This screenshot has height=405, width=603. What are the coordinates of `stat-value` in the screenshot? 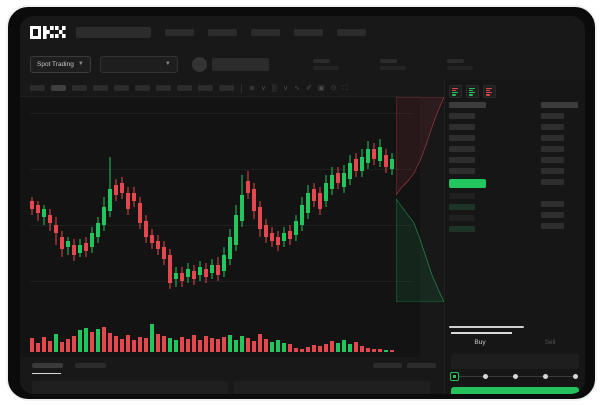 It's located at (325, 67).